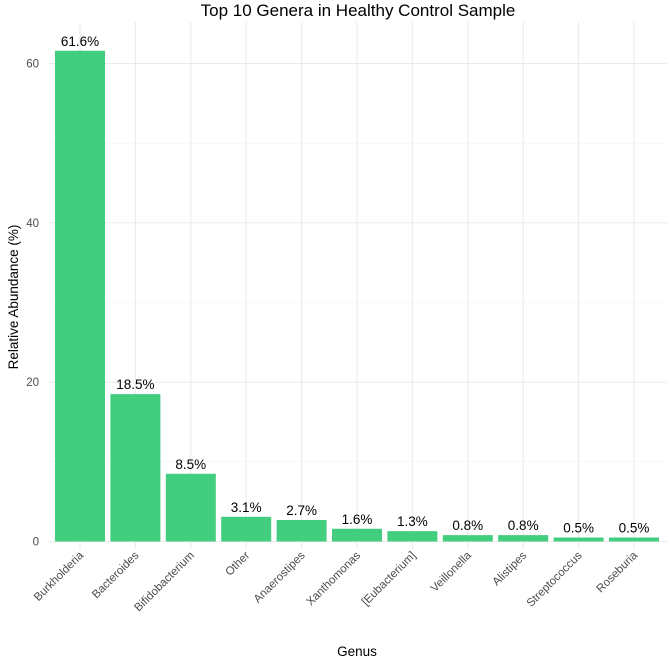 This screenshot has height=663, width=670. Describe the element at coordinates (555, 579) in the screenshot. I see `x-tick-label: Streptococcus` at that location.